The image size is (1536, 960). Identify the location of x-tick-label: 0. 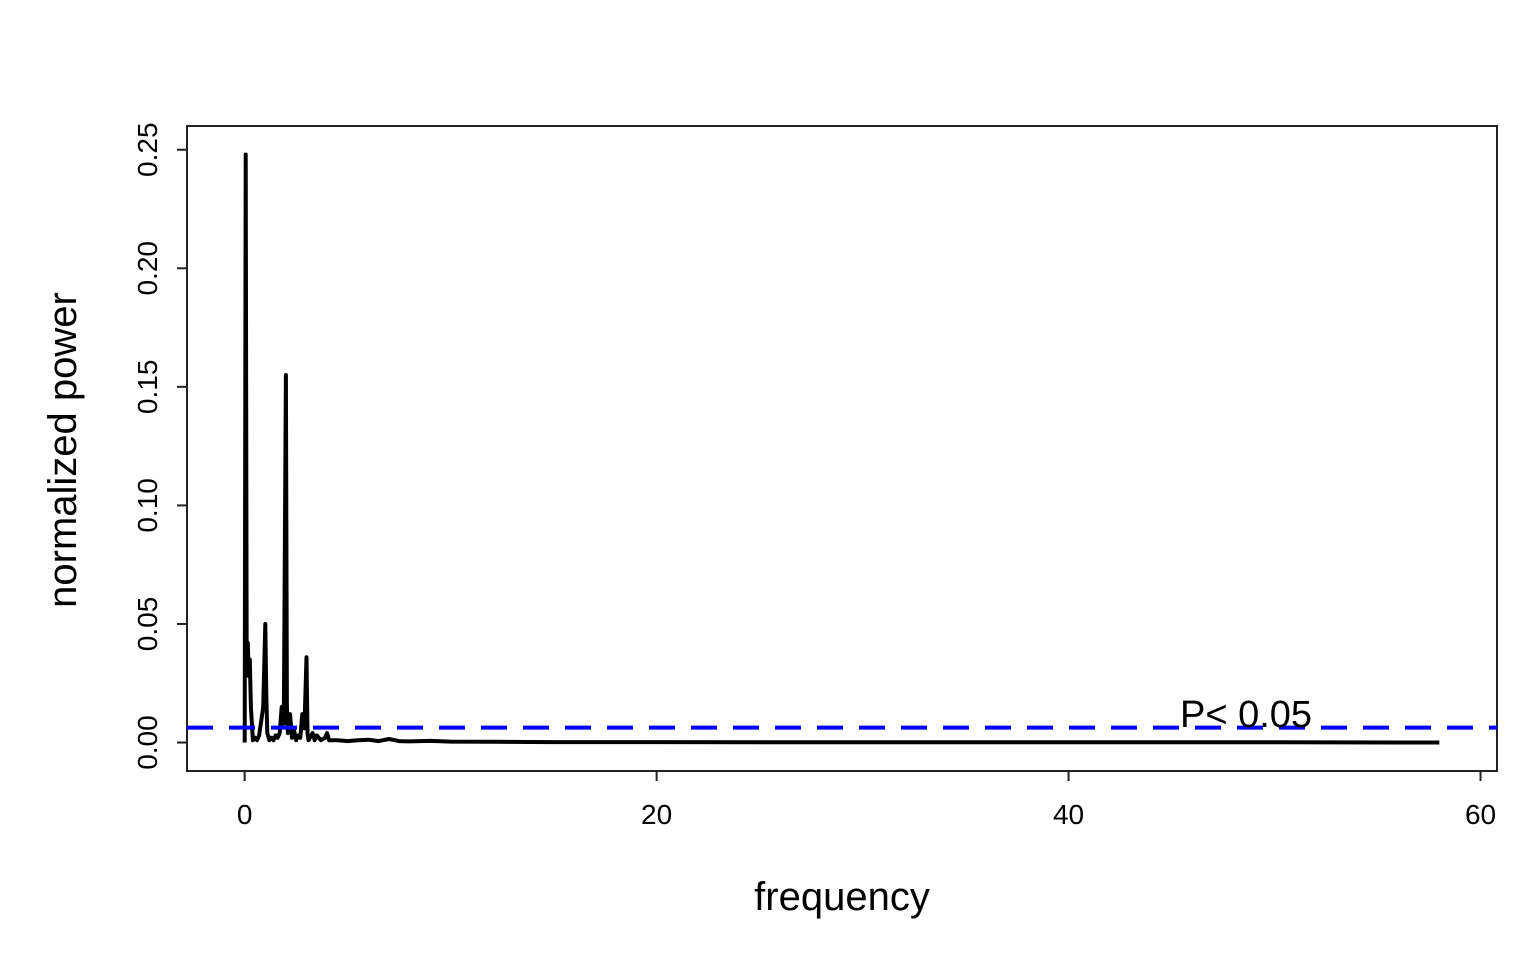
(245, 814).